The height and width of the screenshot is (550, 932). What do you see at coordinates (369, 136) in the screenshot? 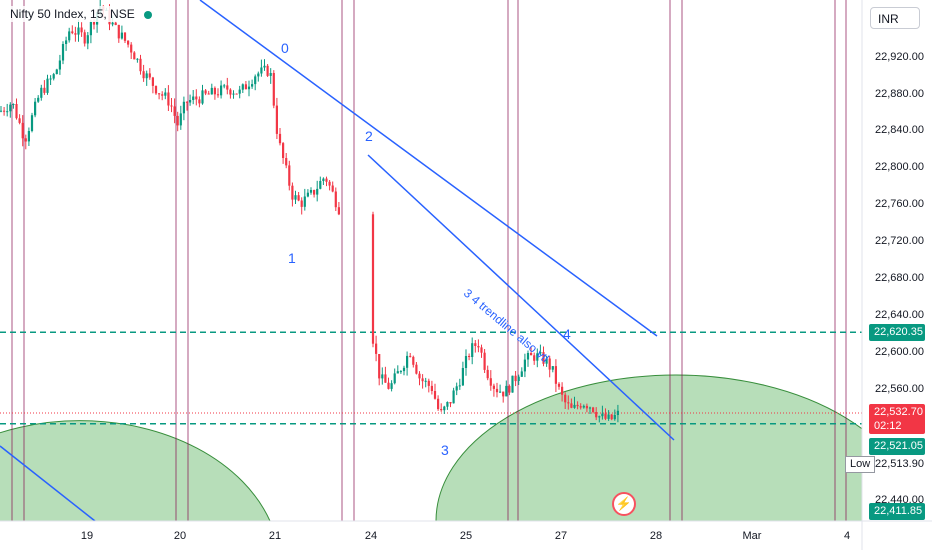
I see `wave-label-2: 2` at bounding box center [369, 136].